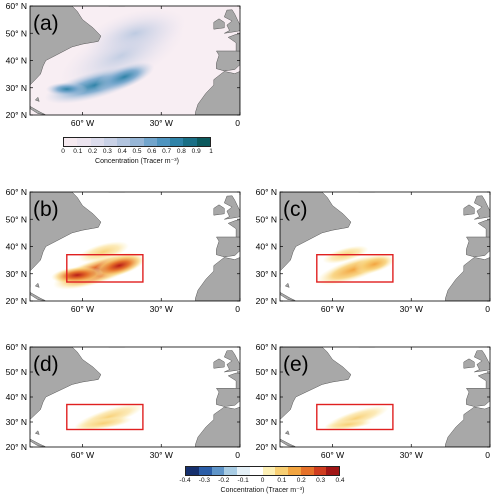 The height and width of the screenshot is (502, 500). What do you see at coordinates (243, 480) in the screenshot?
I see `colorbar-tick-label: -0.1` at bounding box center [243, 480].